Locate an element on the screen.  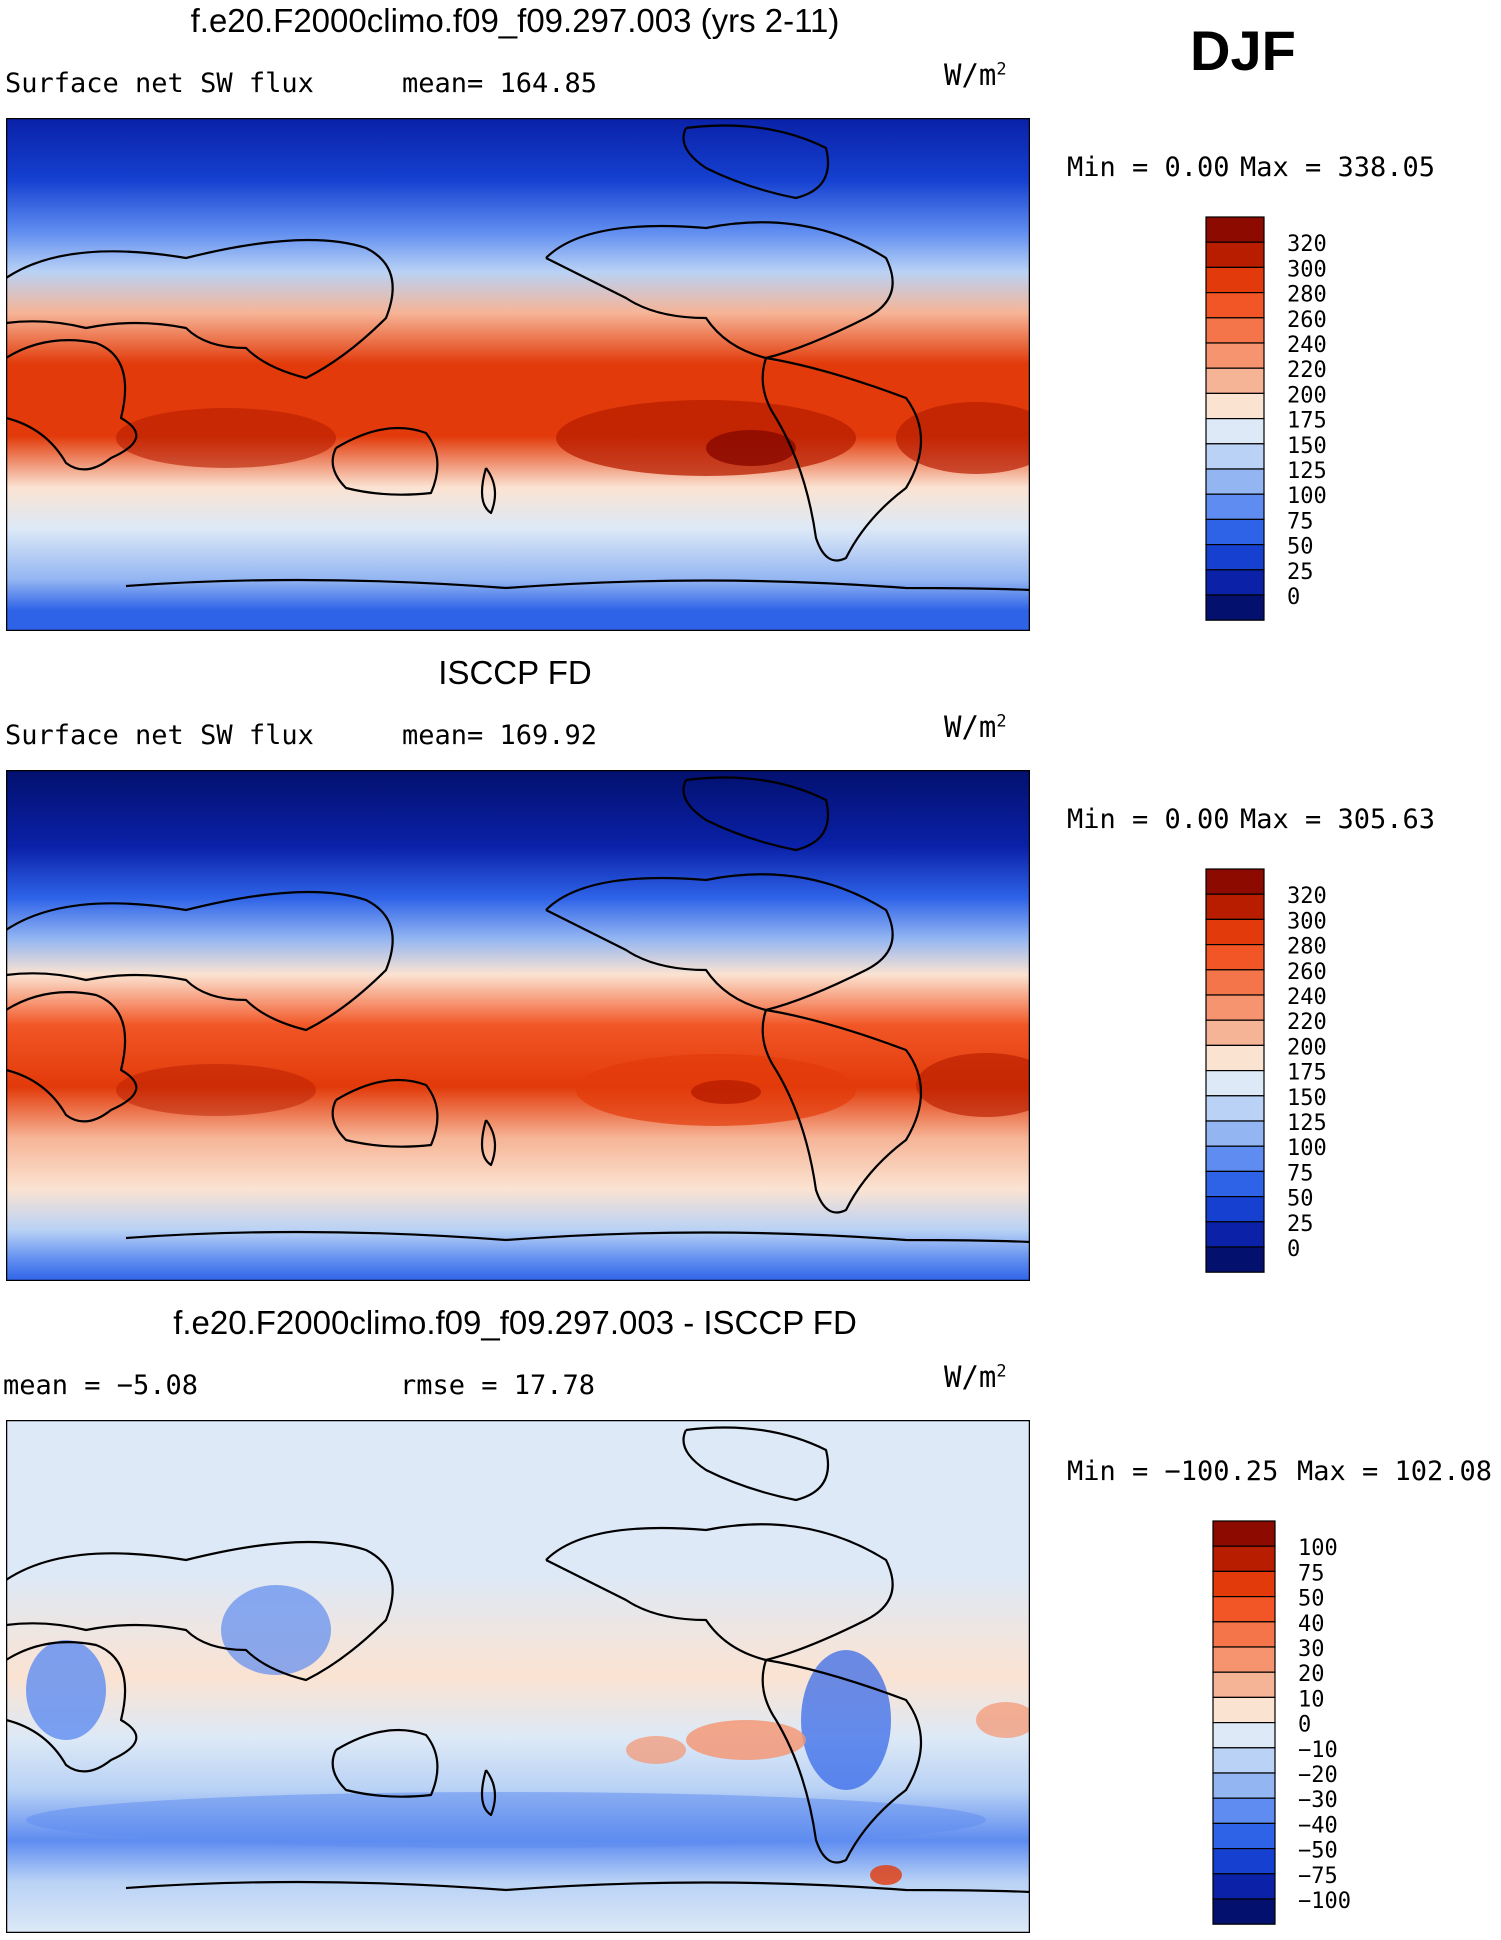
colorbar-tick-label: 40 is located at coordinates (1311, 1624).